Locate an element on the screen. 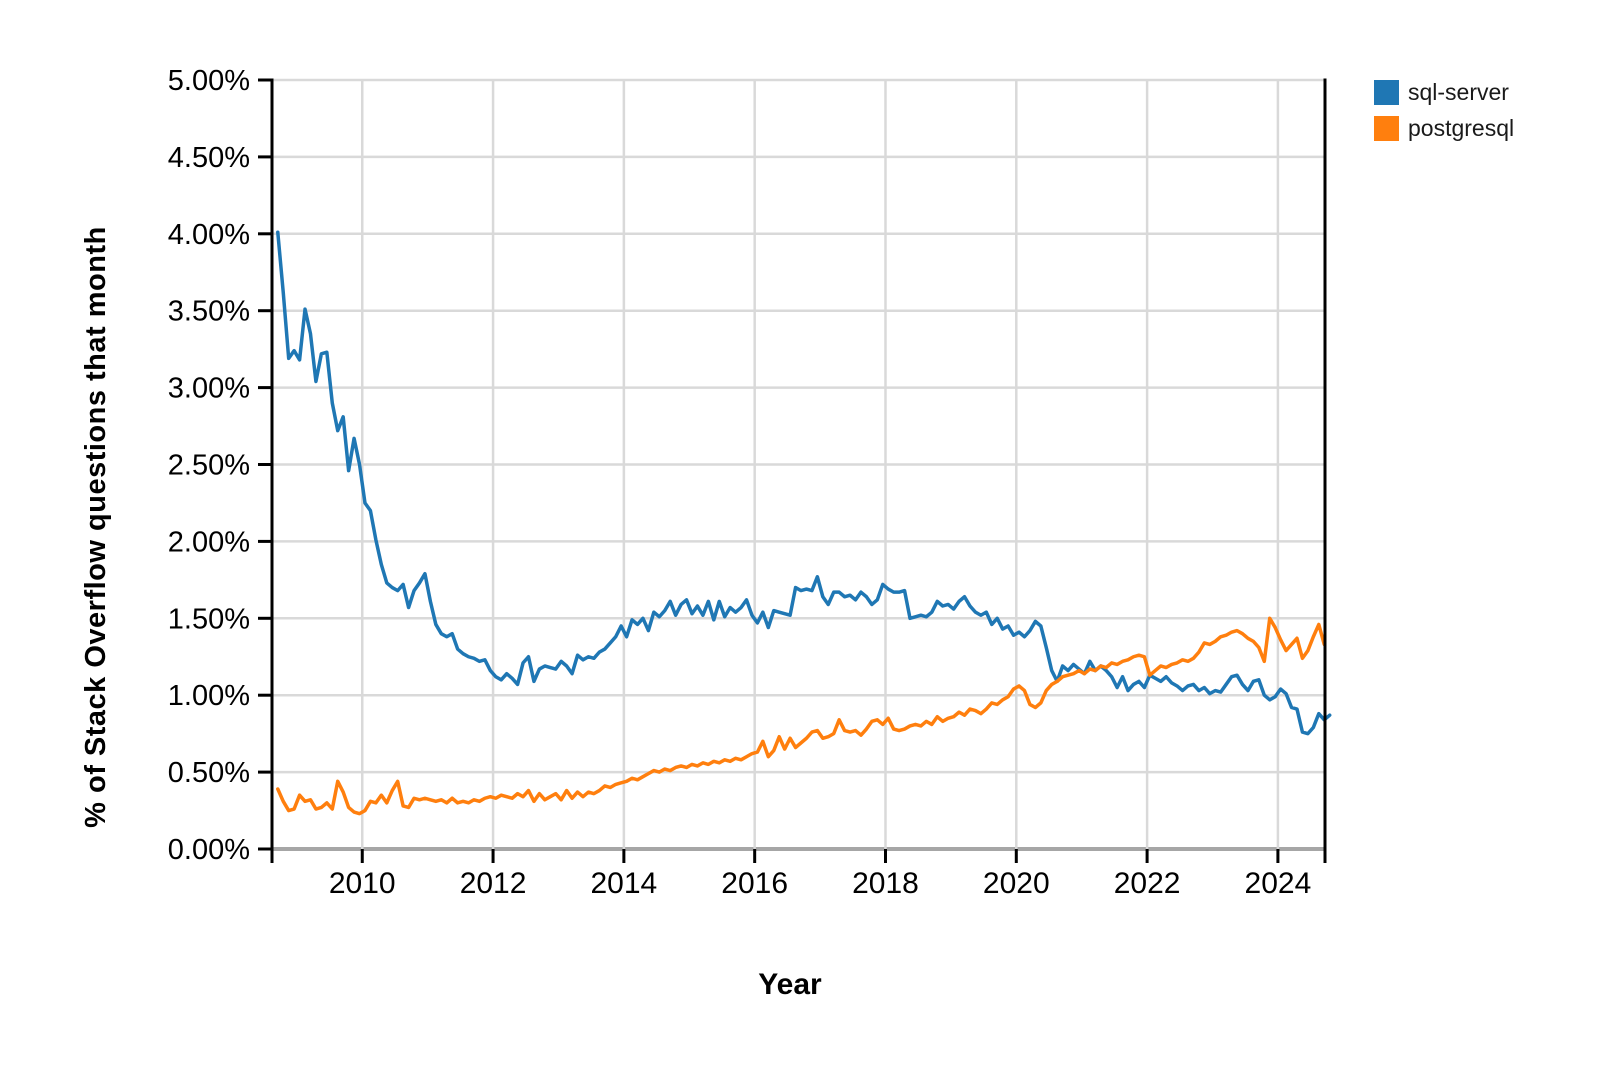 This screenshot has height=1066, width=1618. y-tick-label: 1.00% is located at coordinates (209, 696).